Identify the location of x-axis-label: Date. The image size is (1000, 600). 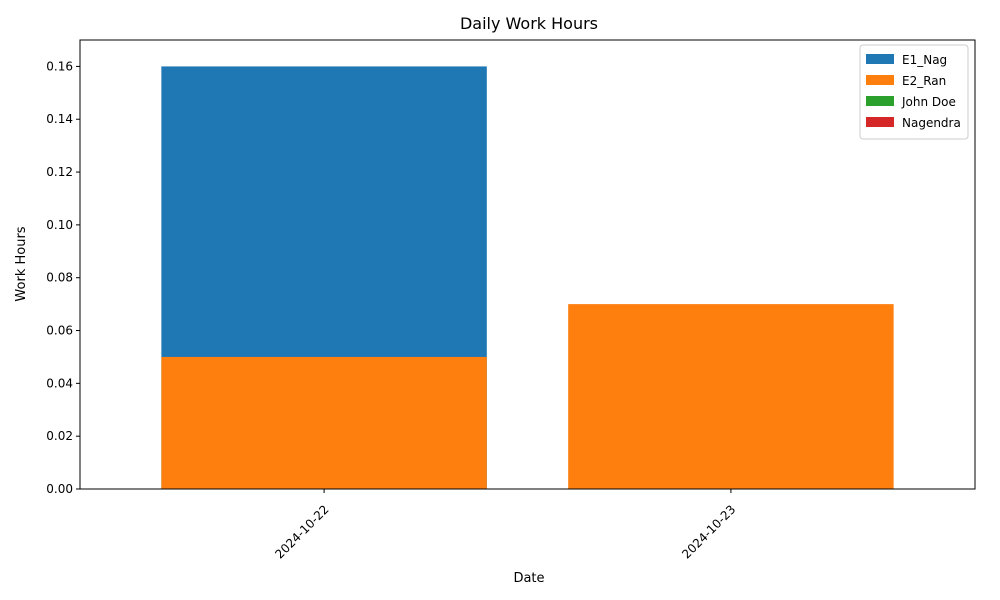
(528, 578).